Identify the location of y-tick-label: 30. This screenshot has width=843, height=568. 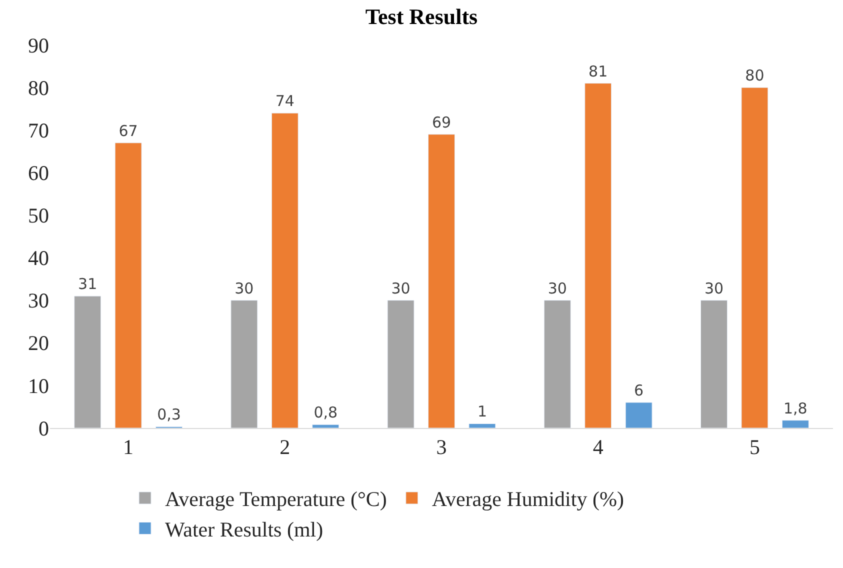
(38, 300).